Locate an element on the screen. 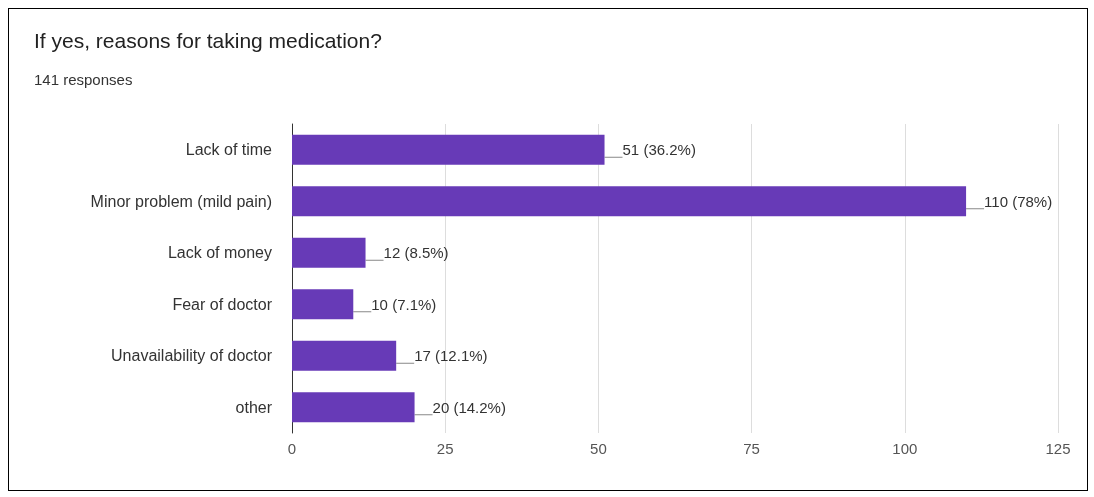 This screenshot has height=497, width=1094. y-tick-label: Minor problem (mild pain) is located at coordinates (181, 201).